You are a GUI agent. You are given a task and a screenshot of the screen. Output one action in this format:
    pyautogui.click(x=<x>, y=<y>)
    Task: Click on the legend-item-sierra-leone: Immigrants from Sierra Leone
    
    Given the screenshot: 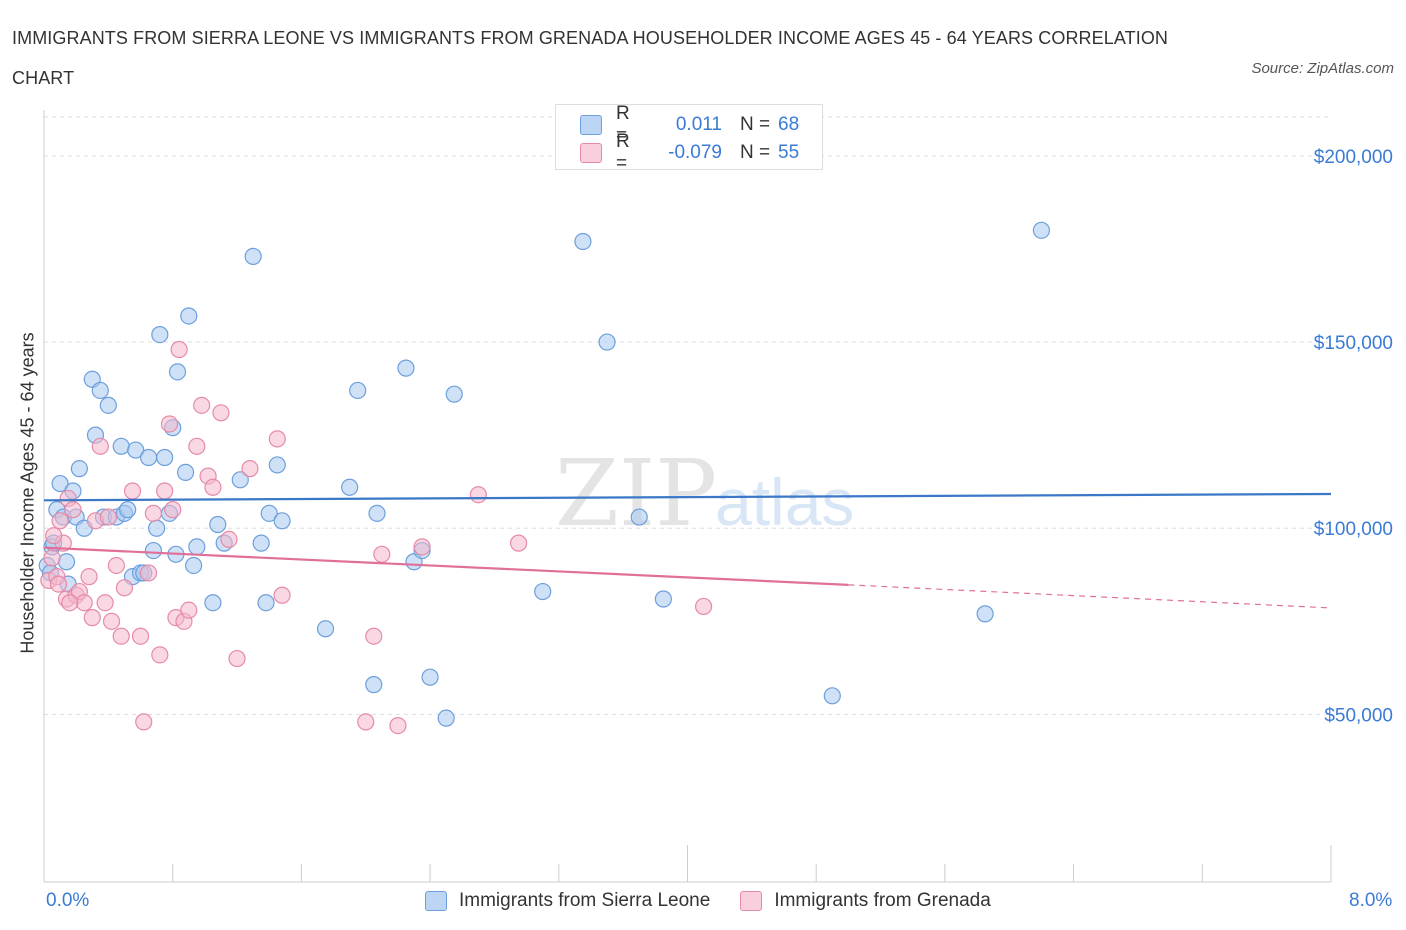 What is the action you would take?
    pyautogui.click(x=567, y=901)
    